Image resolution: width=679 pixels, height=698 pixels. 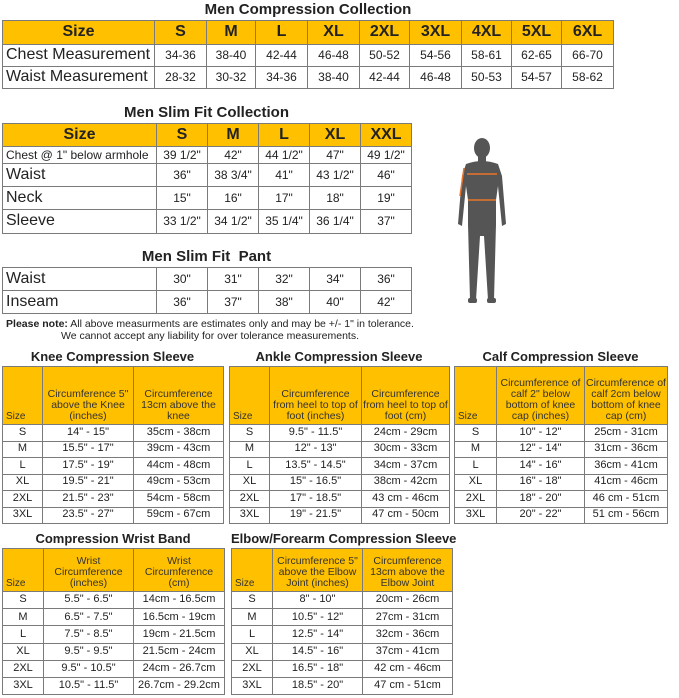 I want to click on row-label: M, so click(x=249, y=449).